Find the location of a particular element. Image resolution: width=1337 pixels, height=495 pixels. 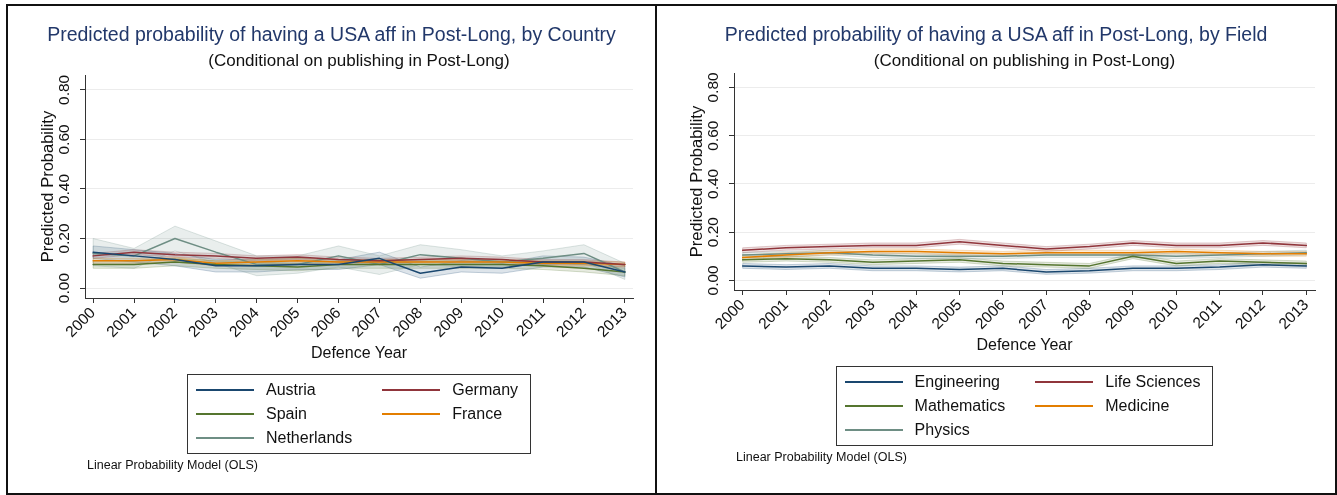

legend-label: Spain is located at coordinates (286, 414).